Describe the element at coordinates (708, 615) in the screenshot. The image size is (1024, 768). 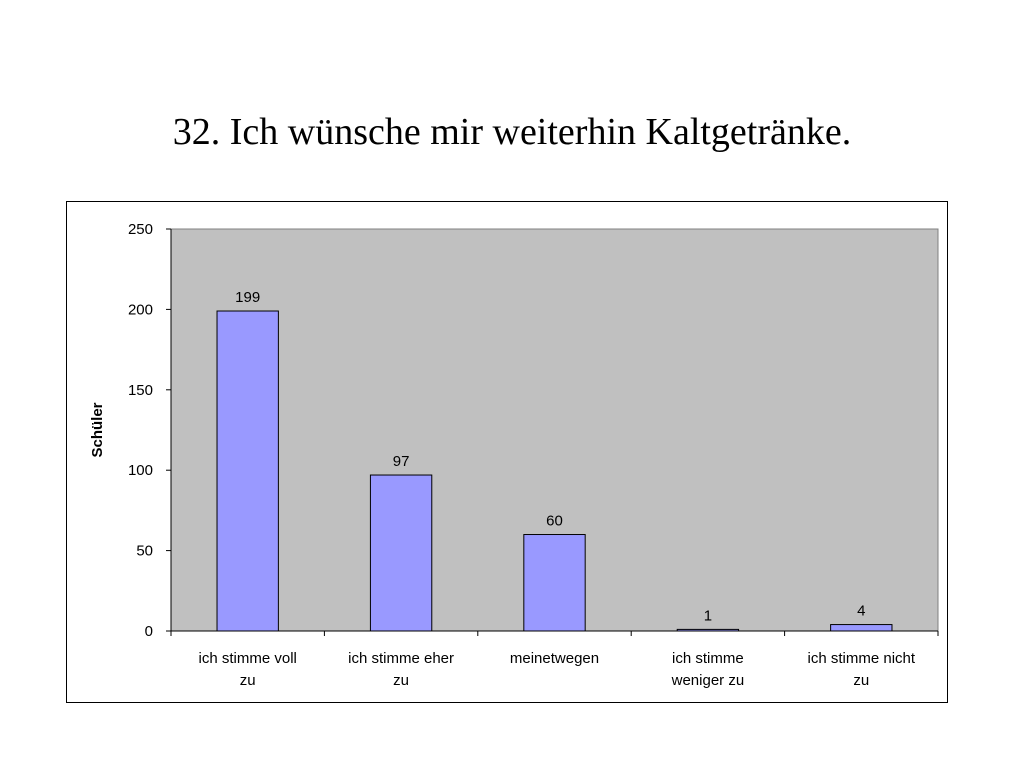
I see `data-label: 1` at that location.